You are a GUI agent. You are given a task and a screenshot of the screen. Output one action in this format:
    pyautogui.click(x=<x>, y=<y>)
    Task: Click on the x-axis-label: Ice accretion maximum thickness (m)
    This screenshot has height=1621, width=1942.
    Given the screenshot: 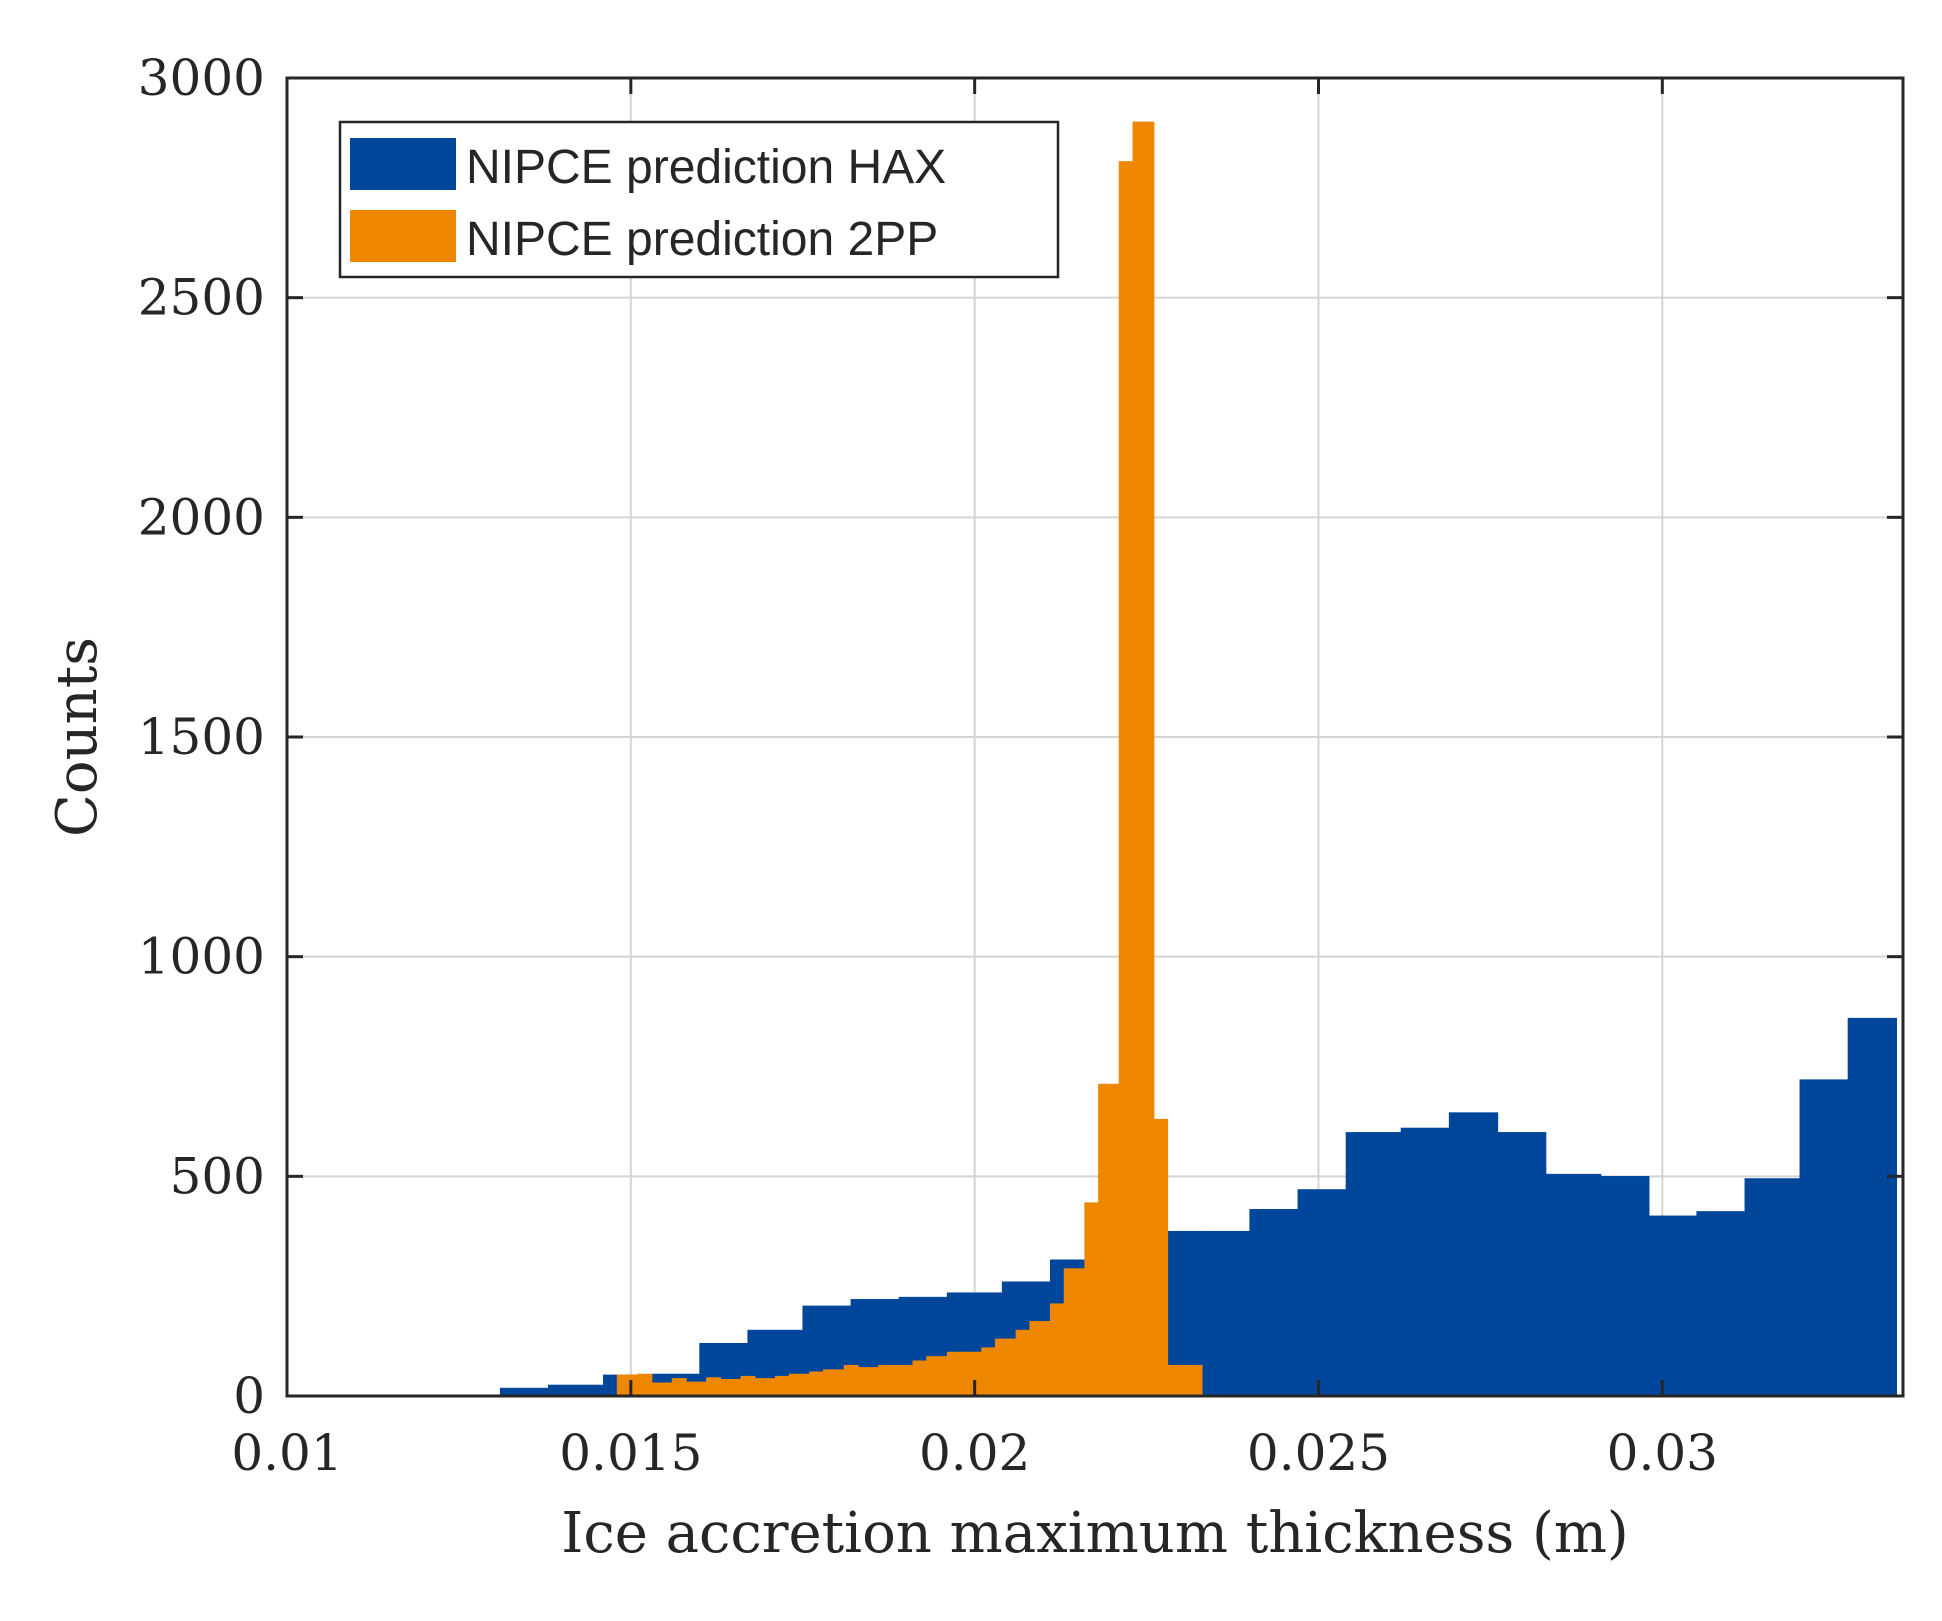 What is the action you would take?
    pyautogui.click(x=1095, y=1533)
    